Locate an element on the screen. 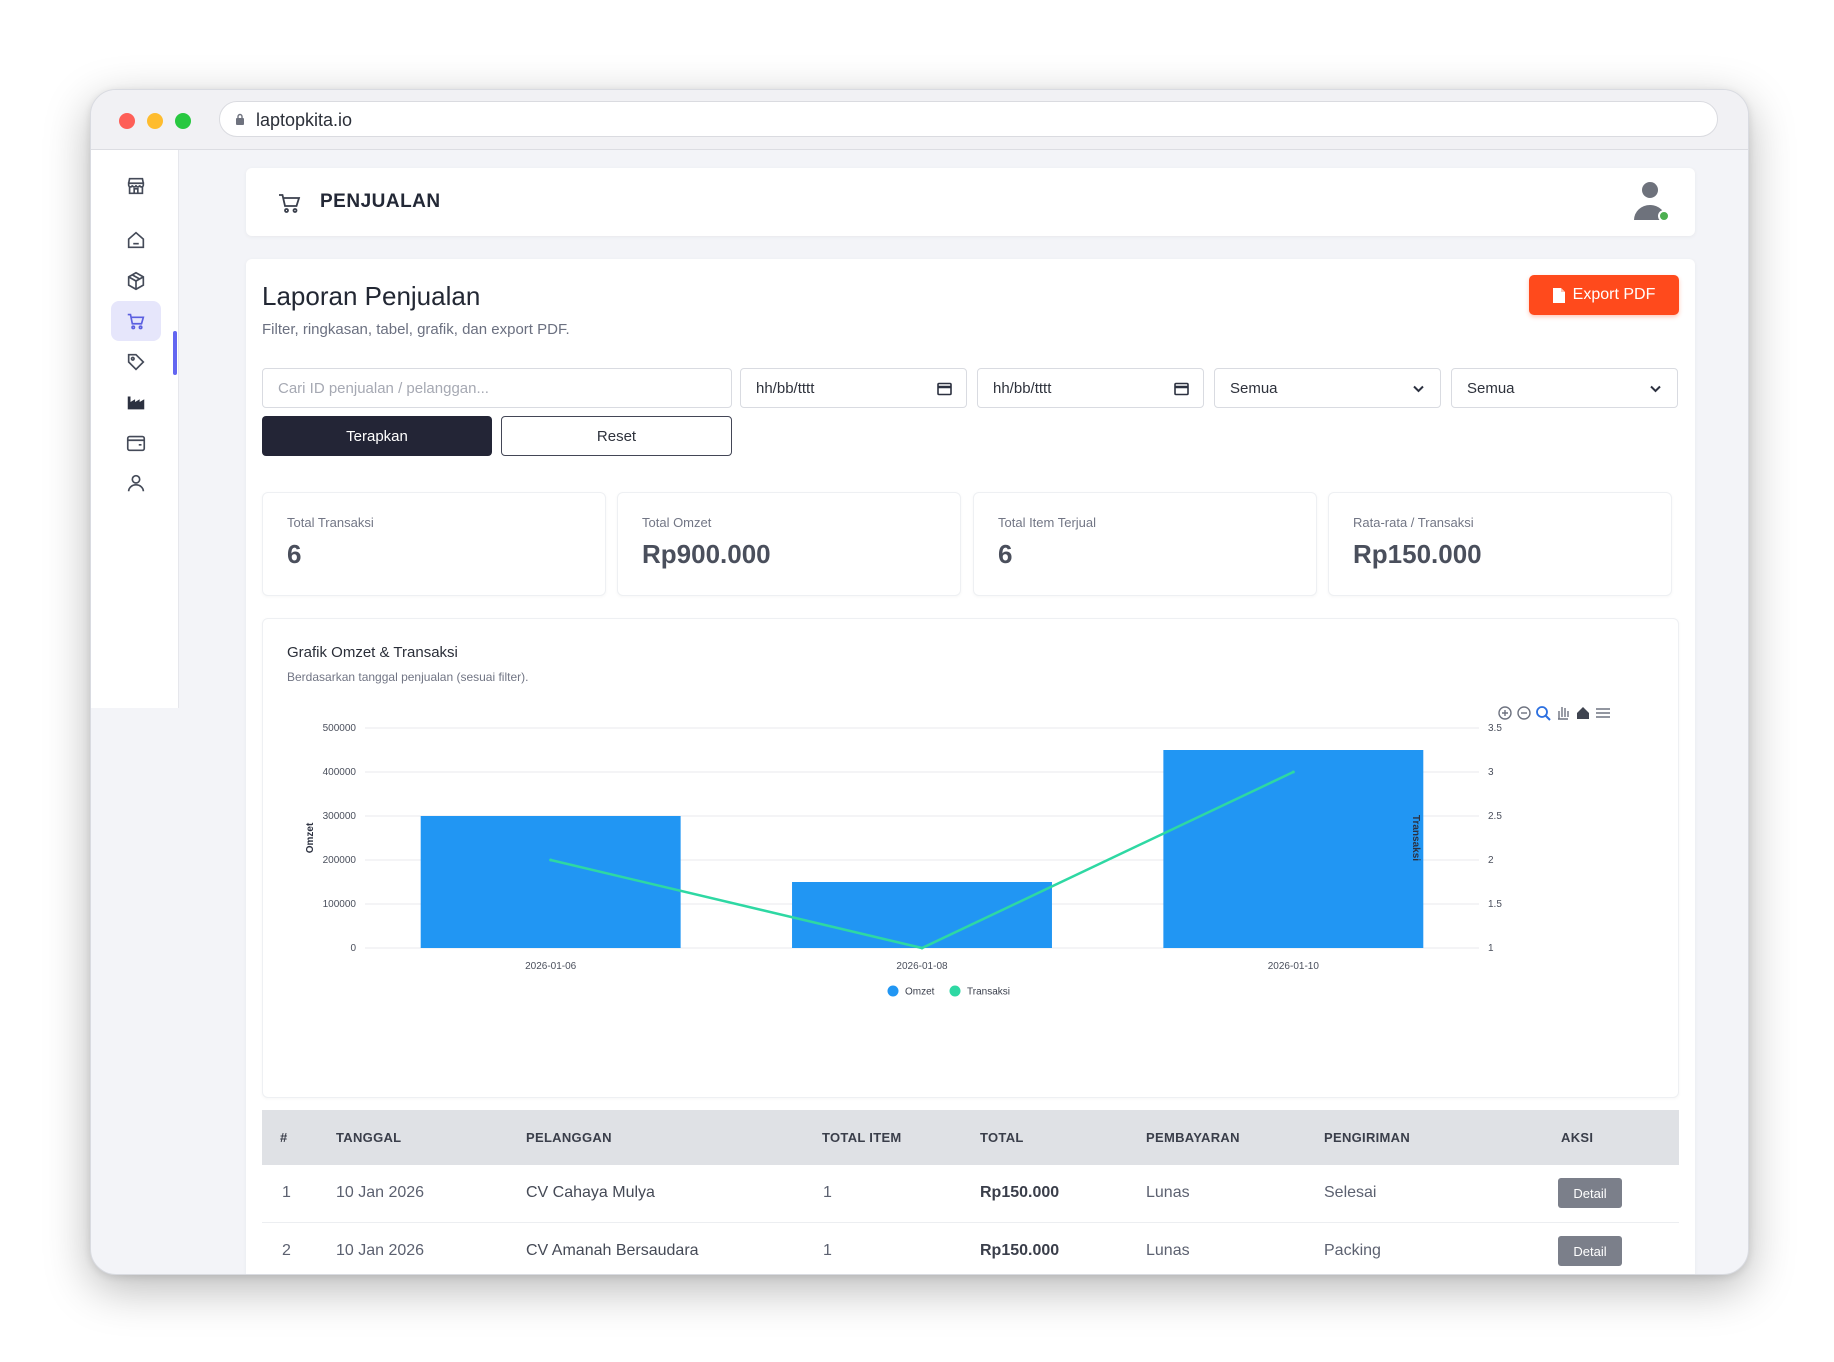 The image size is (1834, 1362). box-icon is located at coordinates (136, 281).